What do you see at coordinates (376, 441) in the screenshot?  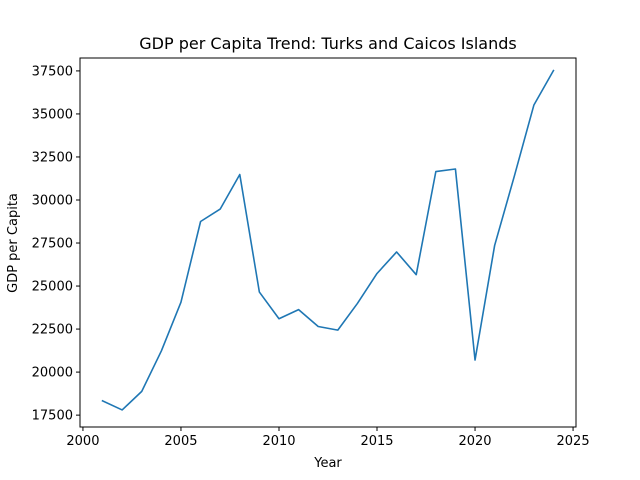 I see `x-tick-label: 2015` at bounding box center [376, 441].